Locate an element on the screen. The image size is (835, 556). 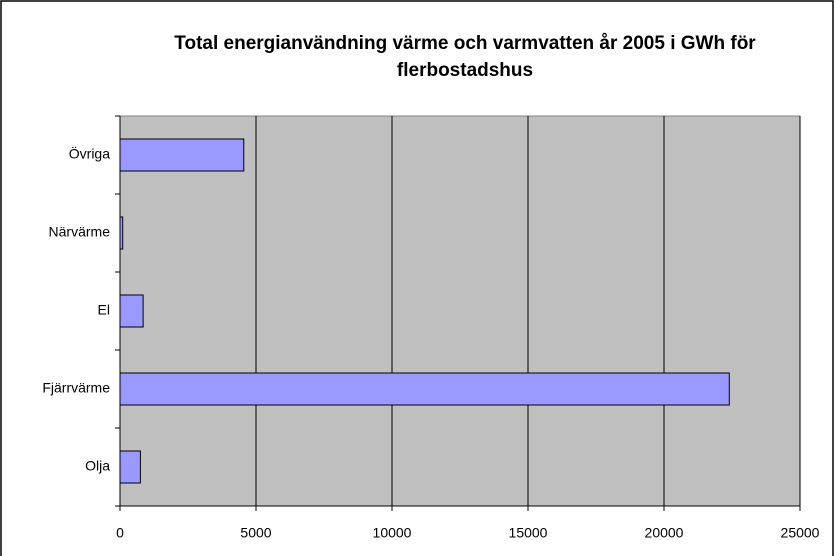
x-tick-label: 10000 is located at coordinates (392, 533).